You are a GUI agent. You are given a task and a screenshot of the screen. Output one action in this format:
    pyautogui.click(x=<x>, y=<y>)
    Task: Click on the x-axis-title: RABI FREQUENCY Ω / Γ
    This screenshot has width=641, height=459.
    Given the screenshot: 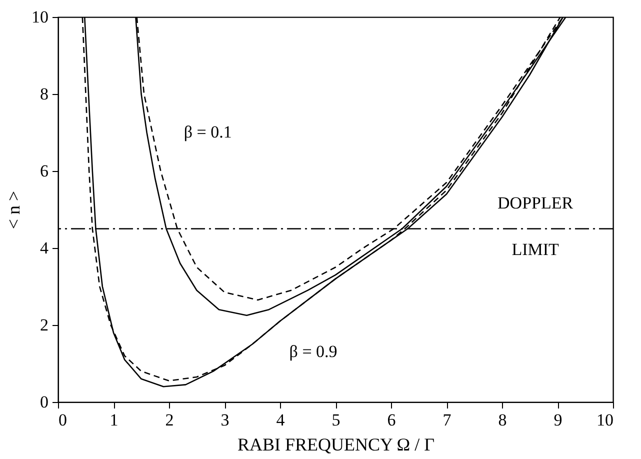 What is the action you would take?
    pyautogui.click(x=336, y=444)
    